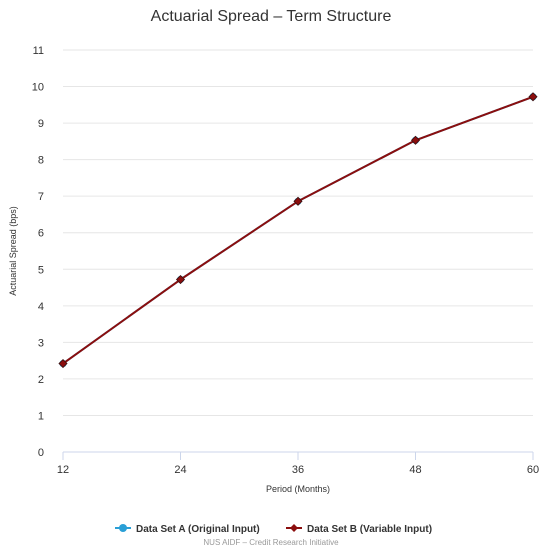  What do you see at coordinates (271, 542) in the screenshot?
I see `chart-credit: NUS AIDF – Credit Research Initiative` at bounding box center [271, 542].